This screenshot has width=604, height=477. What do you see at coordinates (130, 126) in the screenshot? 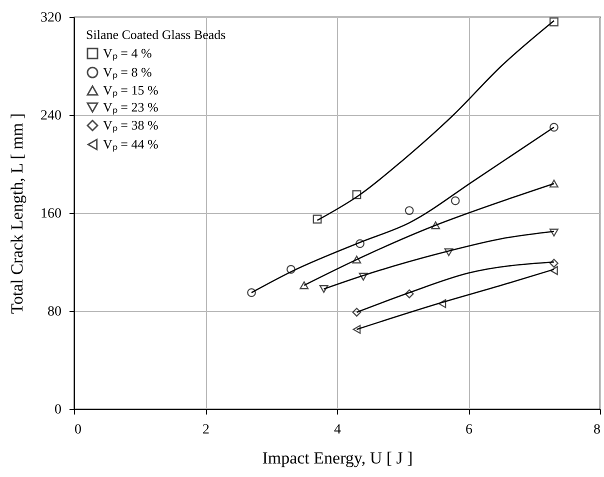
I see `legend-label: Vₚ = 38 %` at bounding box center [130, 126].